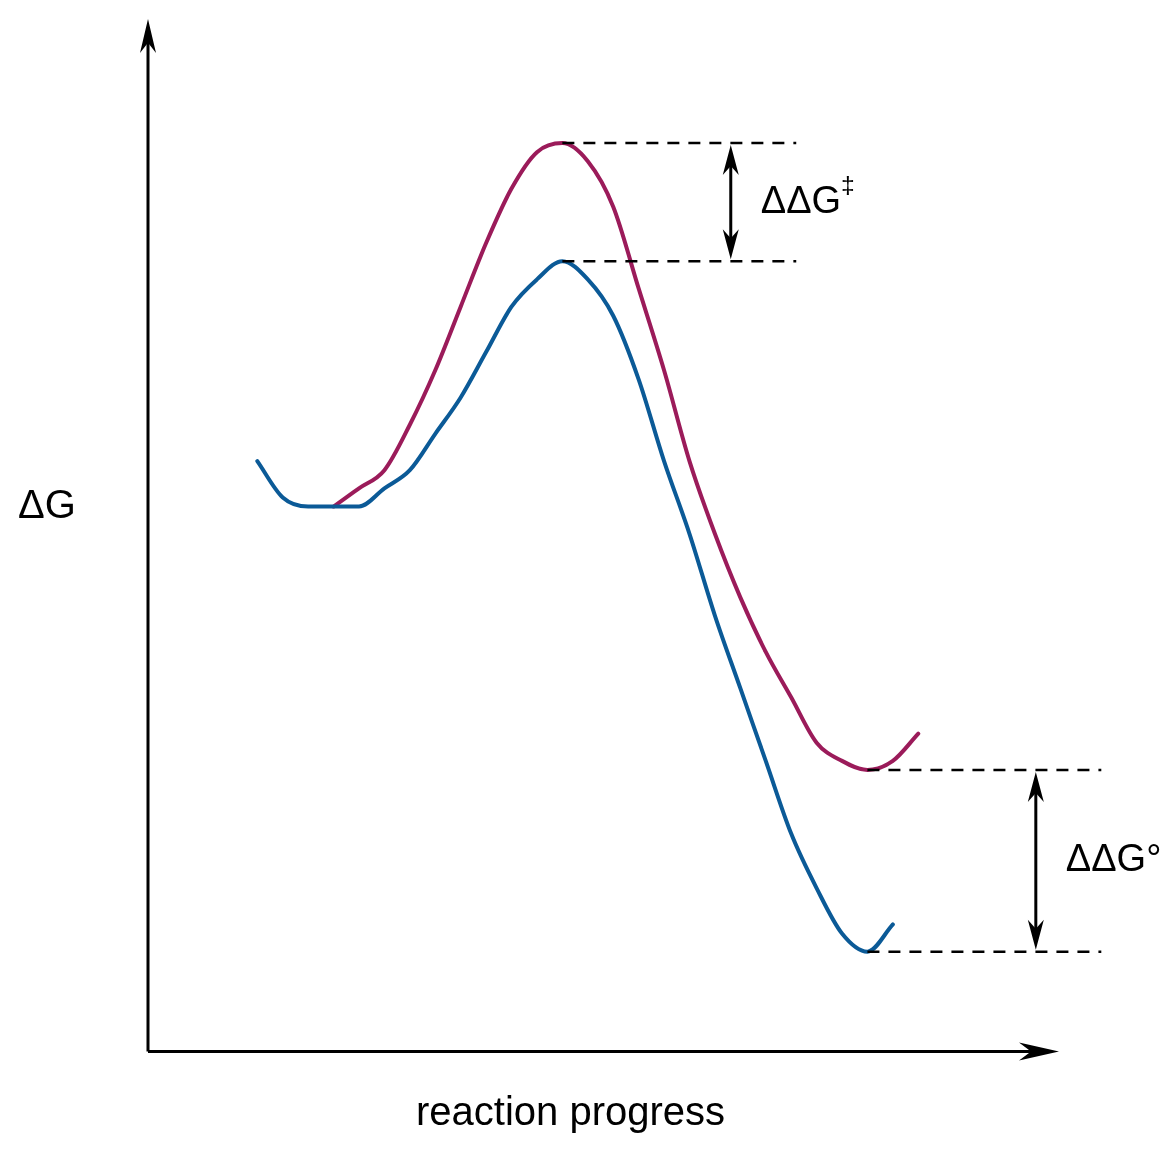 The image size is (1176, 1164). Describe the element at coordinates (570, 1110) in the screenshot. I see `x-axis-title: reaction progress` at that location.